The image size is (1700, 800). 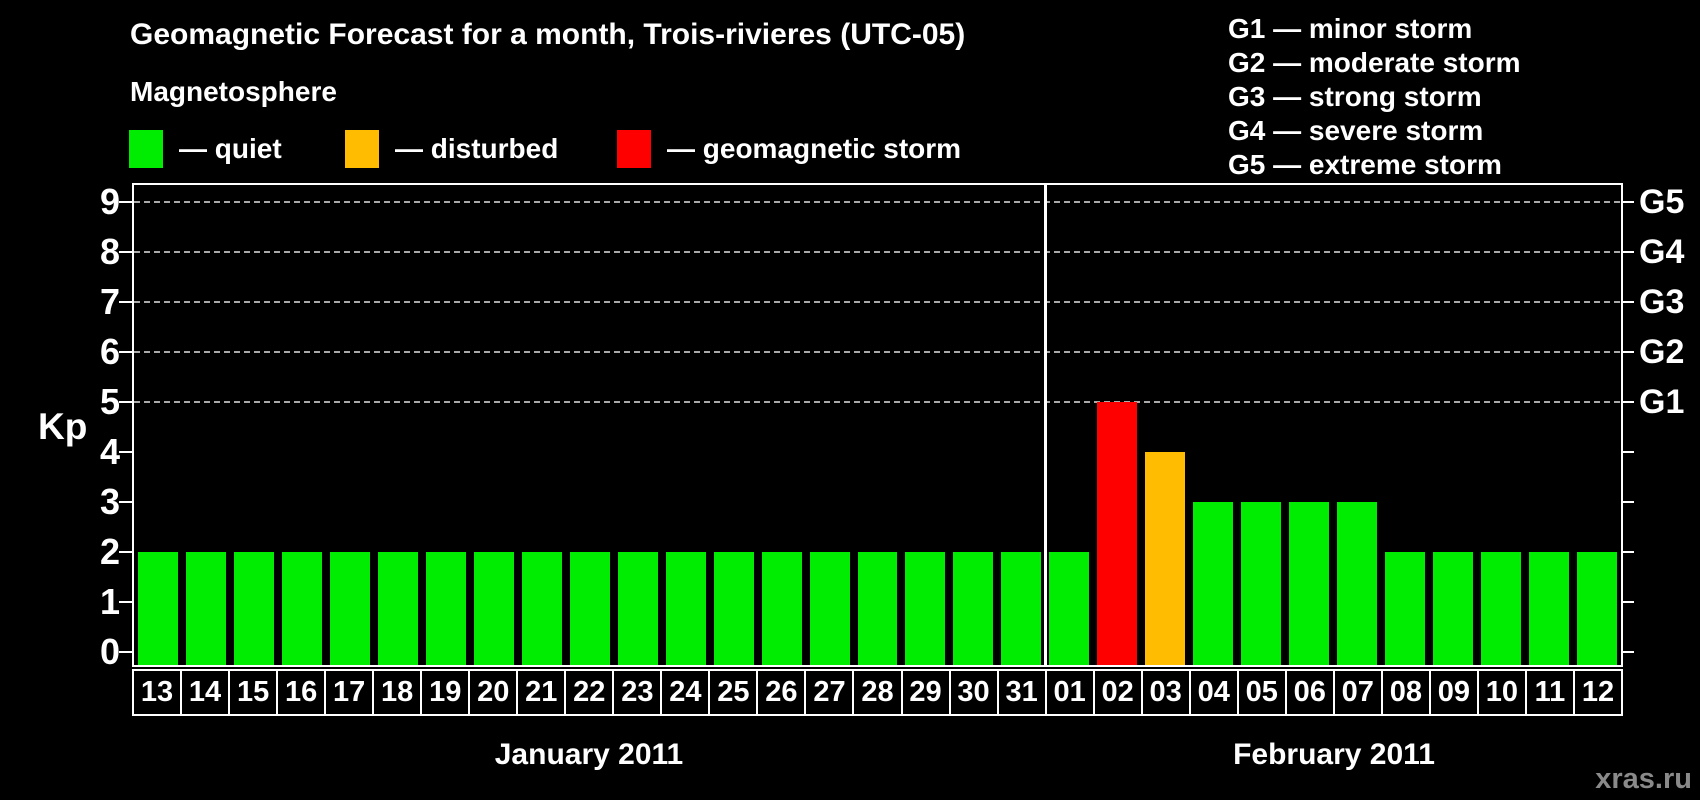 What do you see at coordinates (1627, 402) in the screenshot?
I see `right-tick-kp5` at bounding box center [1627, 402].